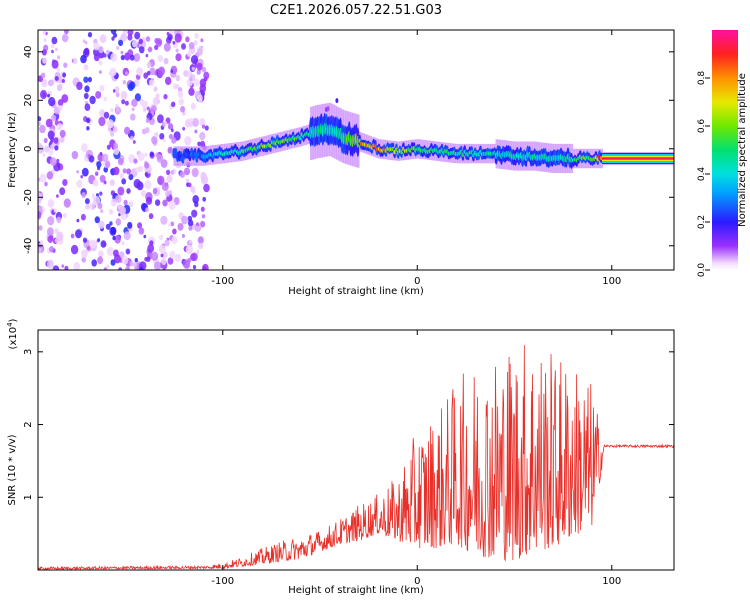  I want to click on y-tick-label: -20, so click(28, 197).